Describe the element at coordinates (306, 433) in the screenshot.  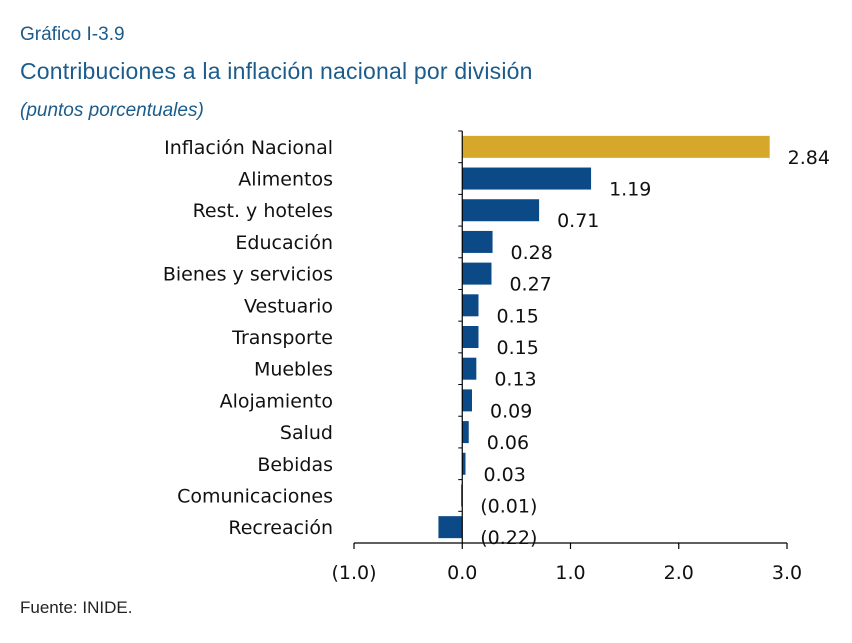
I see `category-label: Salud` at that location.